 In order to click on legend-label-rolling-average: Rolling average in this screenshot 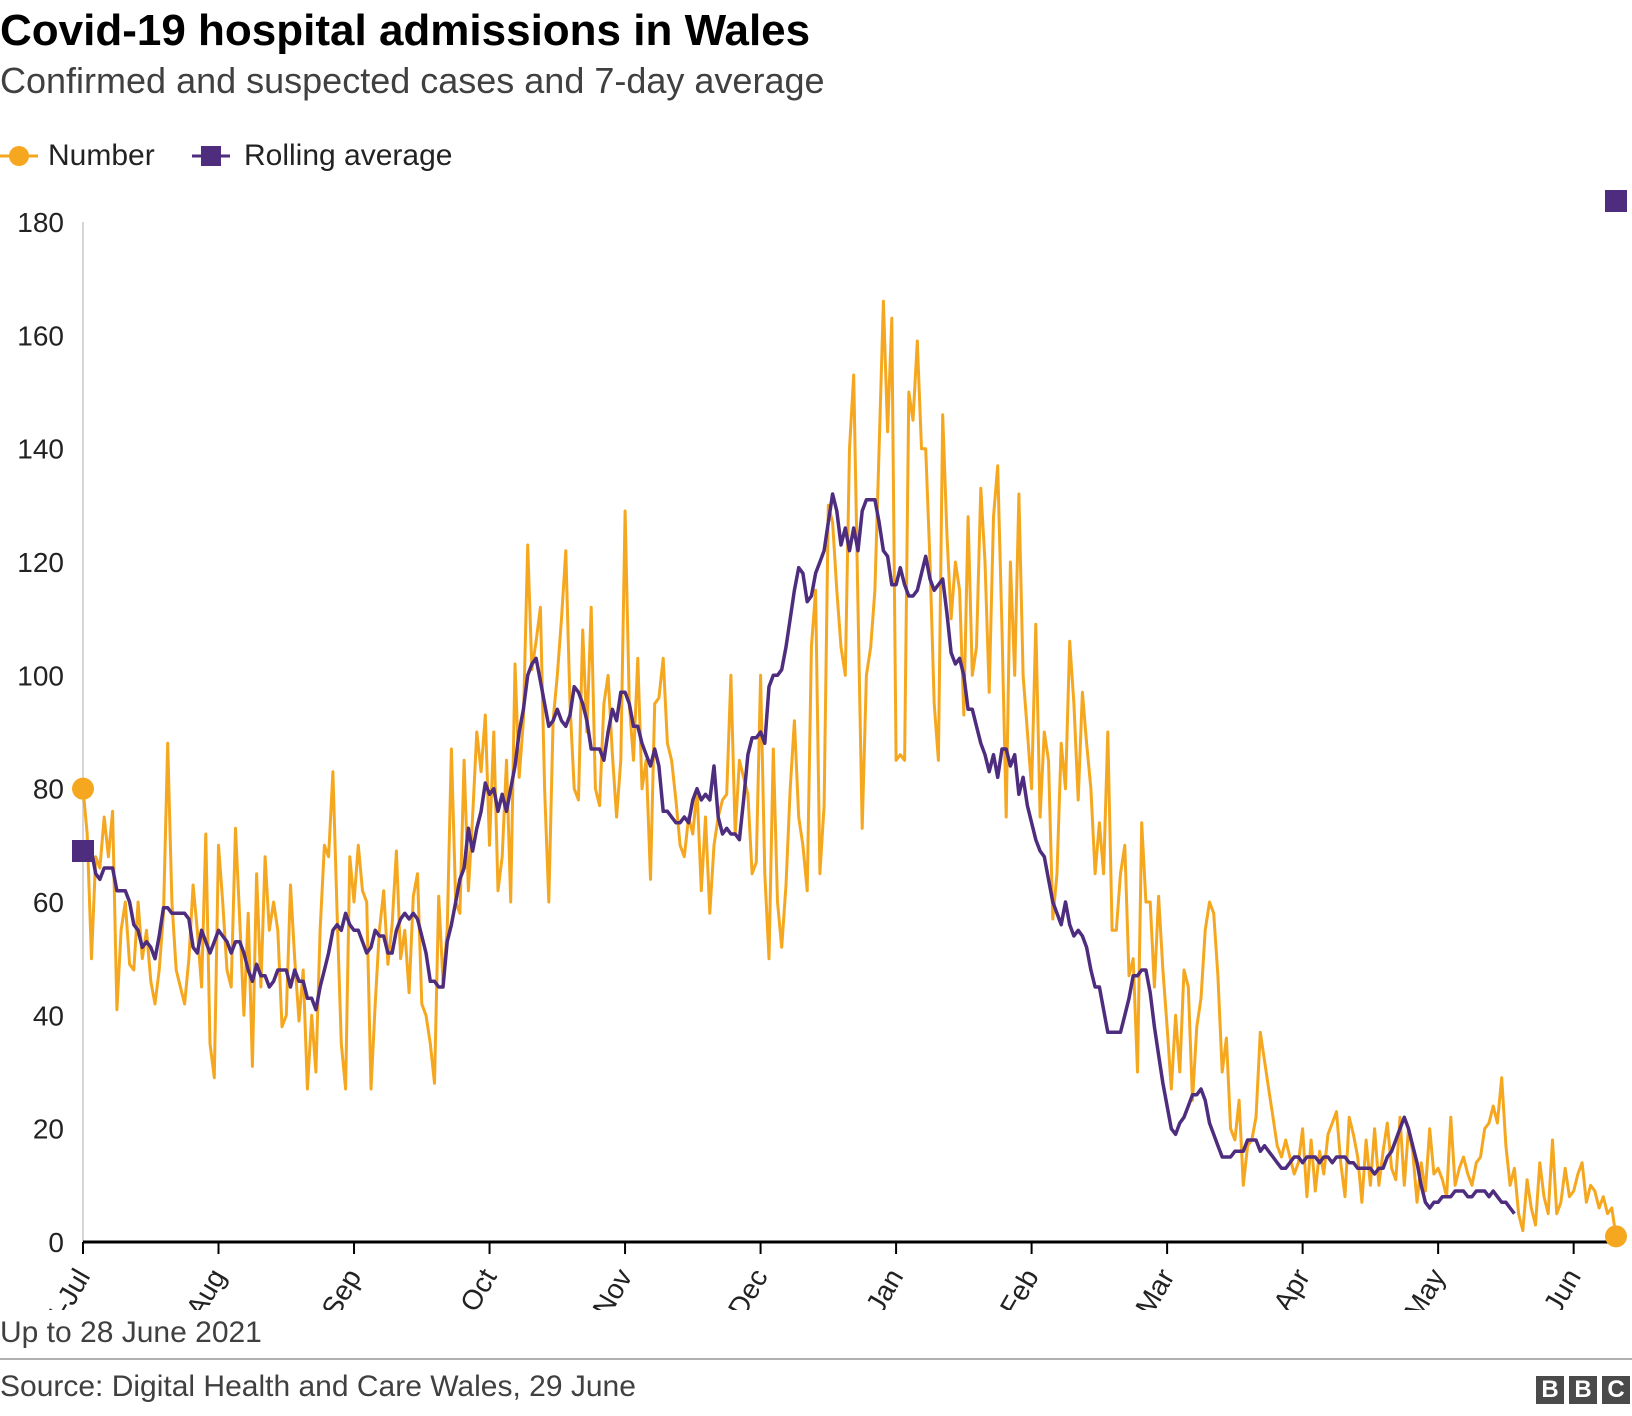, I will do `click(348, 155)`.